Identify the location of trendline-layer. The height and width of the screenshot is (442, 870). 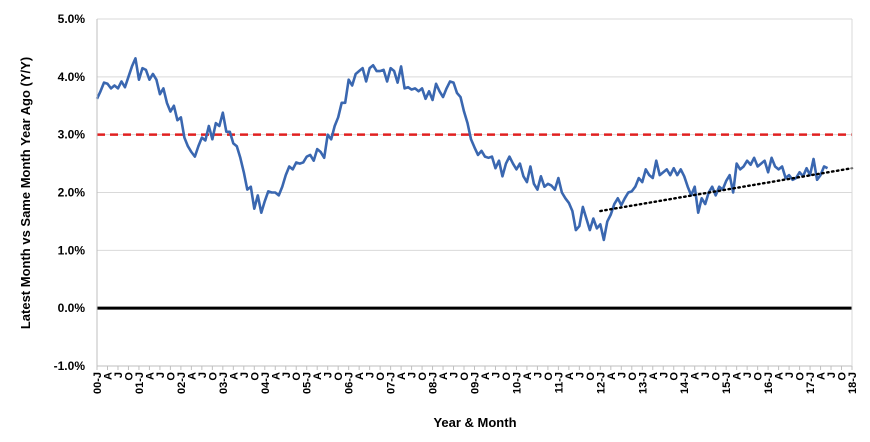
(726, 190).